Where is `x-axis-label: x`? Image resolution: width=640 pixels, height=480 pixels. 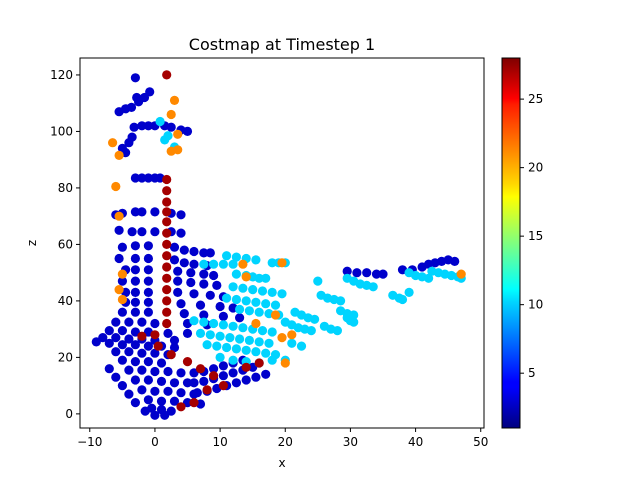
x-axis-label: x is located at coordinates (281, 463).